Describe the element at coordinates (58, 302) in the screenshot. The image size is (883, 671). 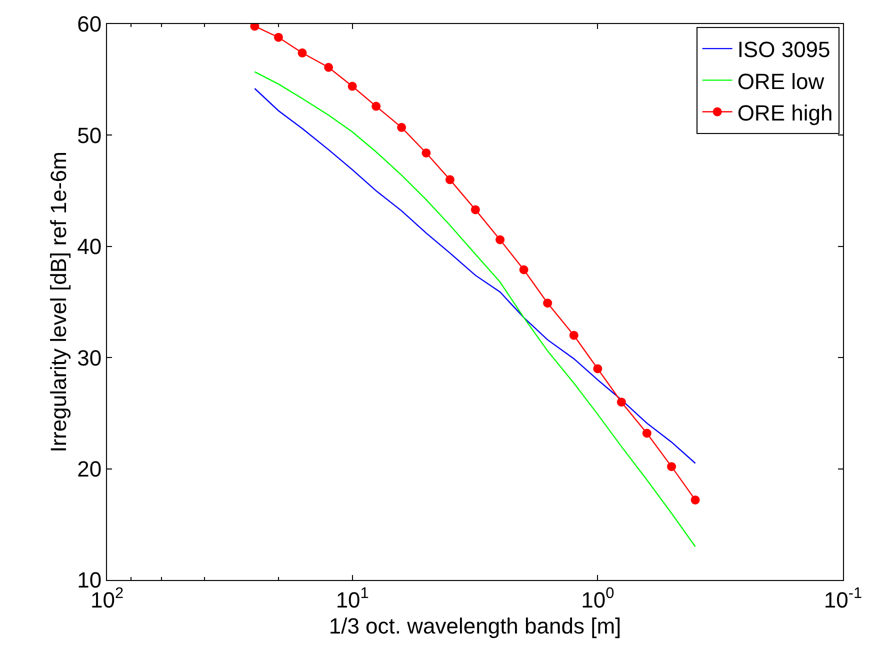
I see `y-axis-title: Irregularity level [dB] ref 1e-6m` at that location.